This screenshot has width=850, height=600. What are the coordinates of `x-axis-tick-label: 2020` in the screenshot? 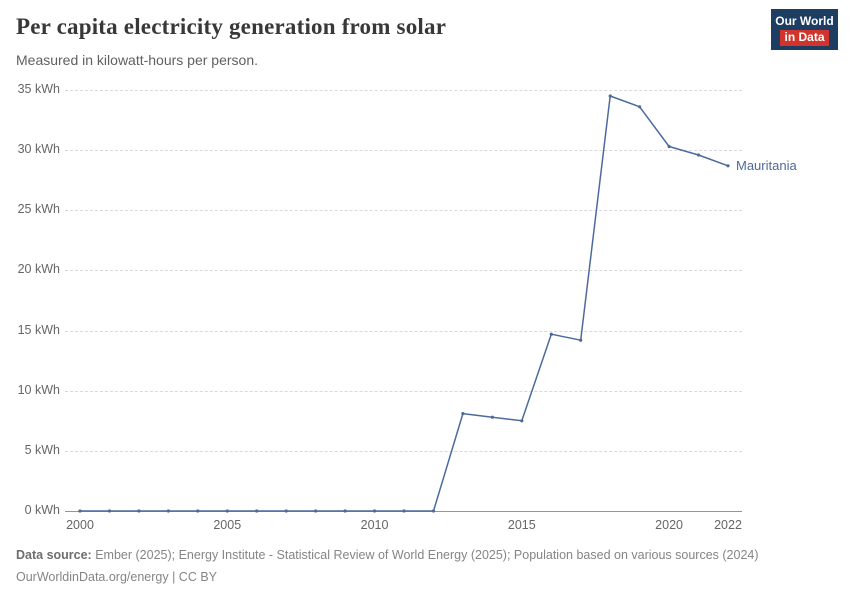 It's located at (669, 525).